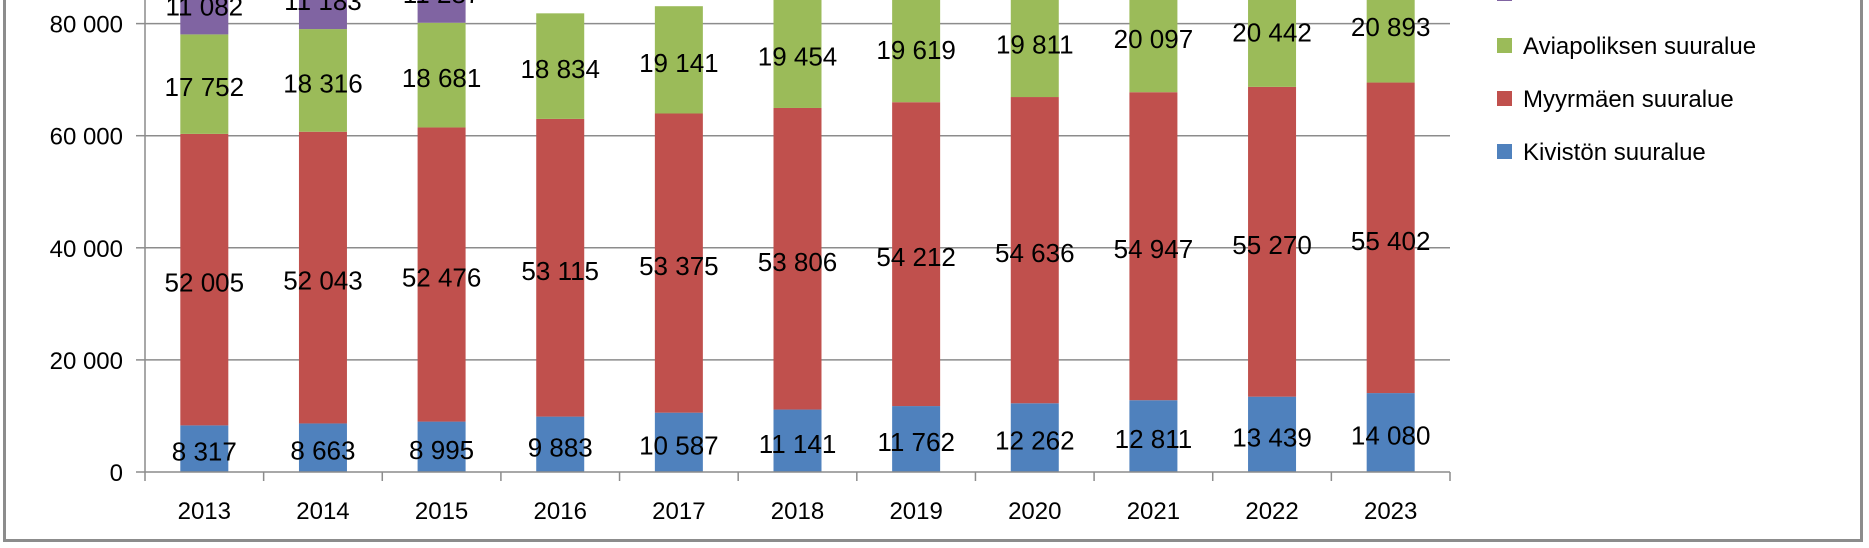 Image resolution: width=1869 pixels, height=548 pixels. Describe the element at coordinates (205, 10) in the screenshot. I see `data-label: 11 082` at that location.